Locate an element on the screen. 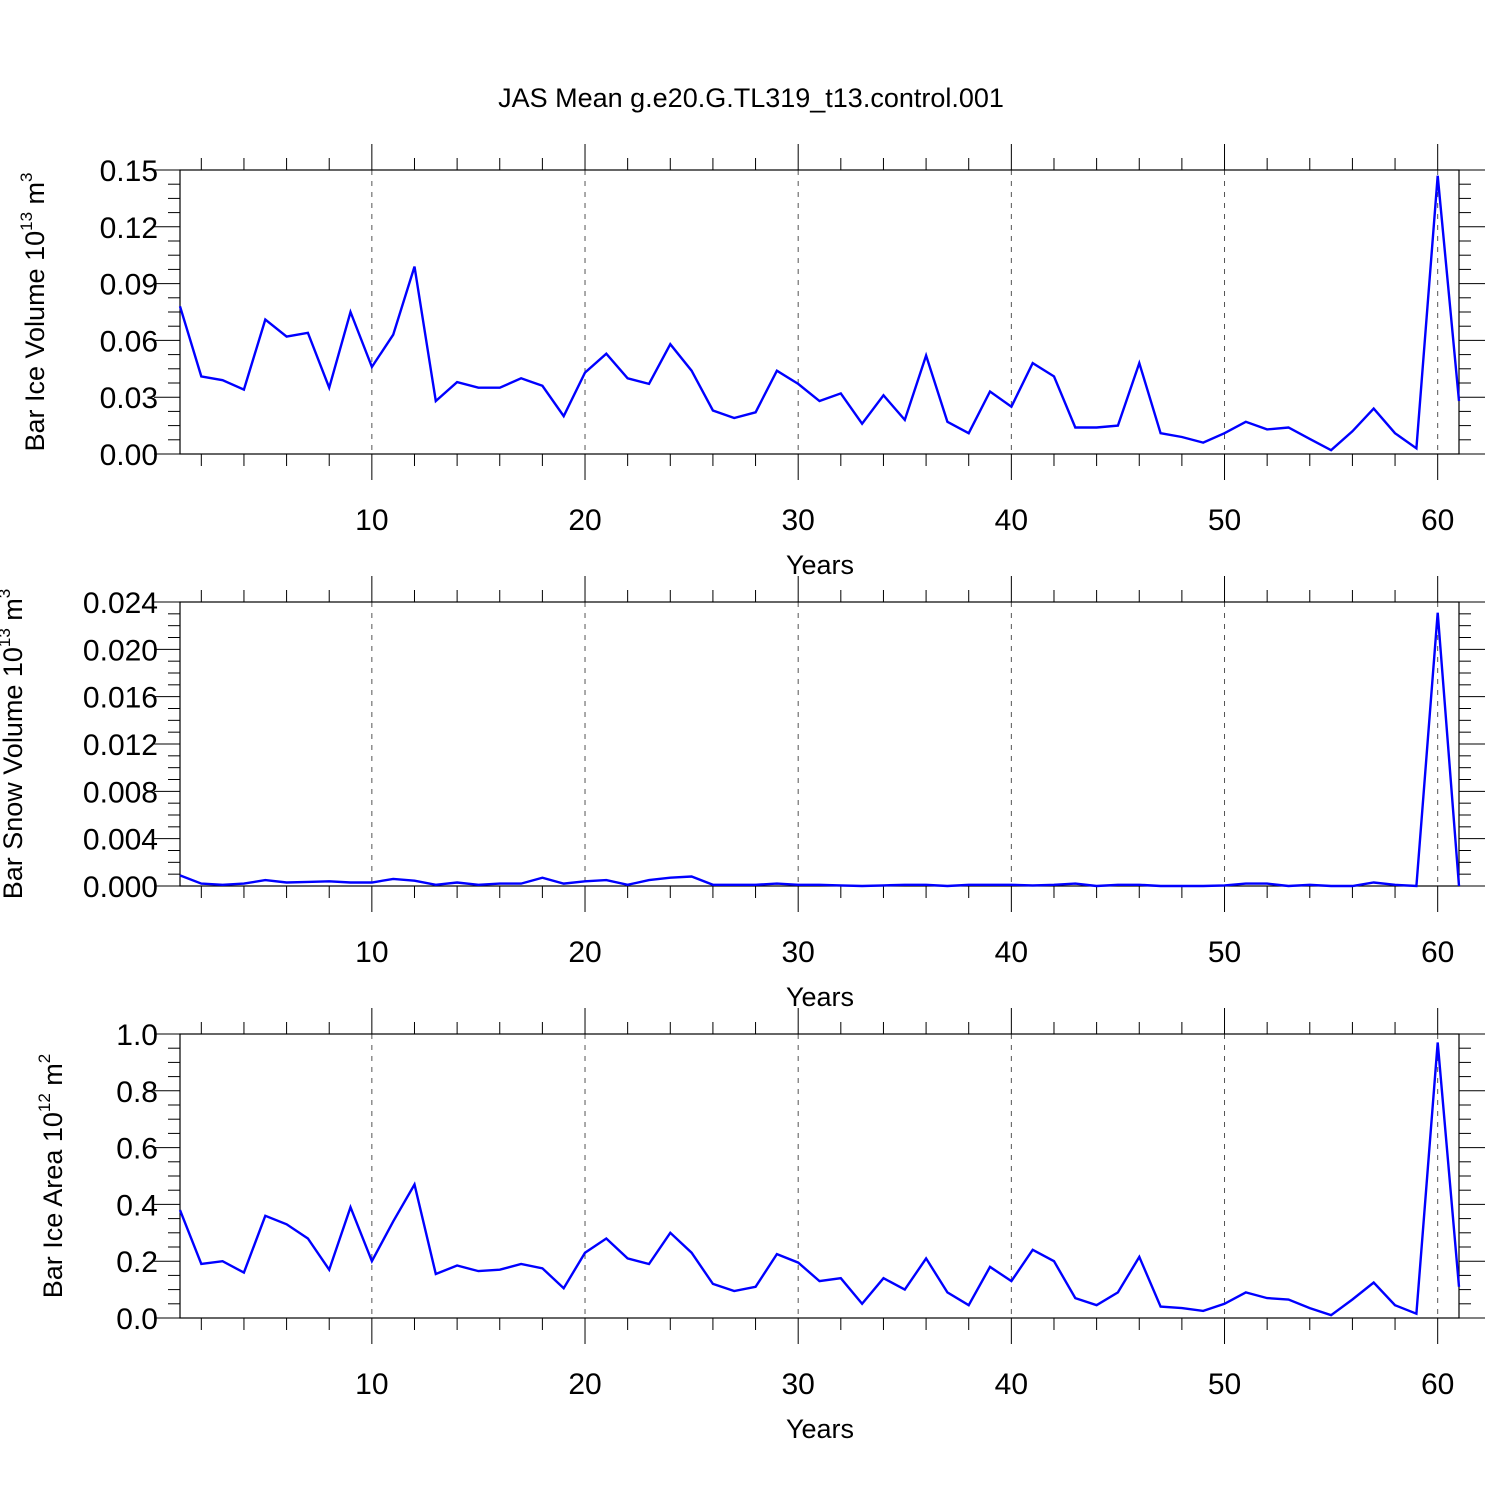 This screenshot has width=1500, height=1500. y-axis-label: Bar Ice Area 1012 m2 is located at coordinates (51, 1176).